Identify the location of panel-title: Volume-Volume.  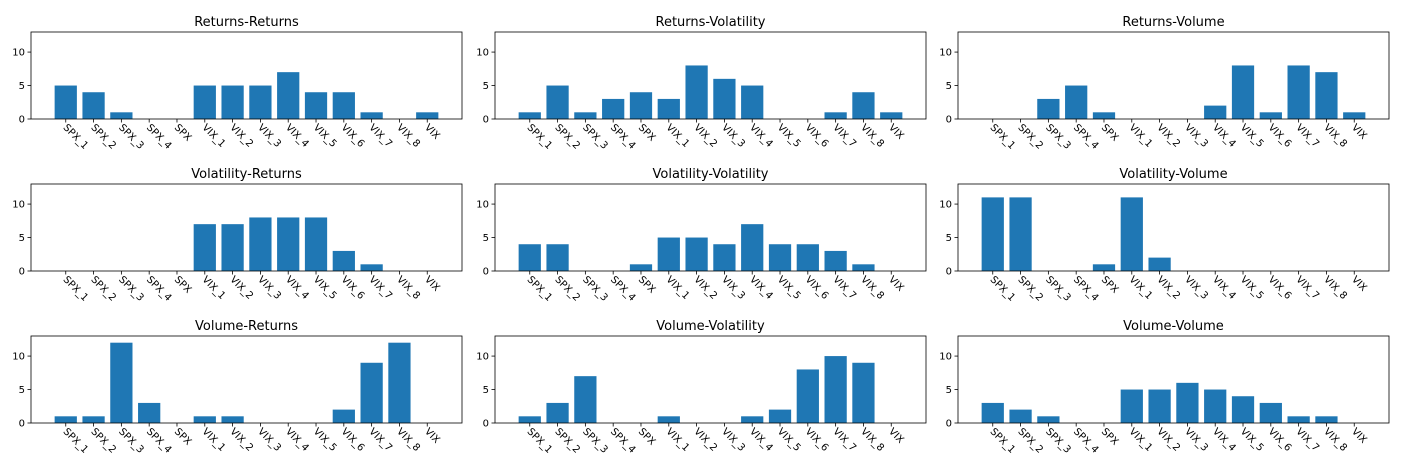
(1173, 326).